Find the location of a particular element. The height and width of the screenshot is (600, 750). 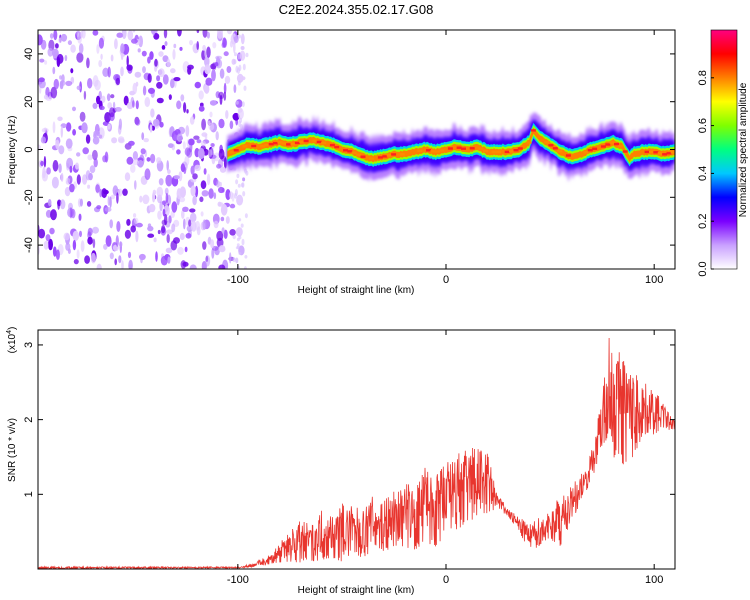

frequency-ridge is located at coordinates (451, 147).